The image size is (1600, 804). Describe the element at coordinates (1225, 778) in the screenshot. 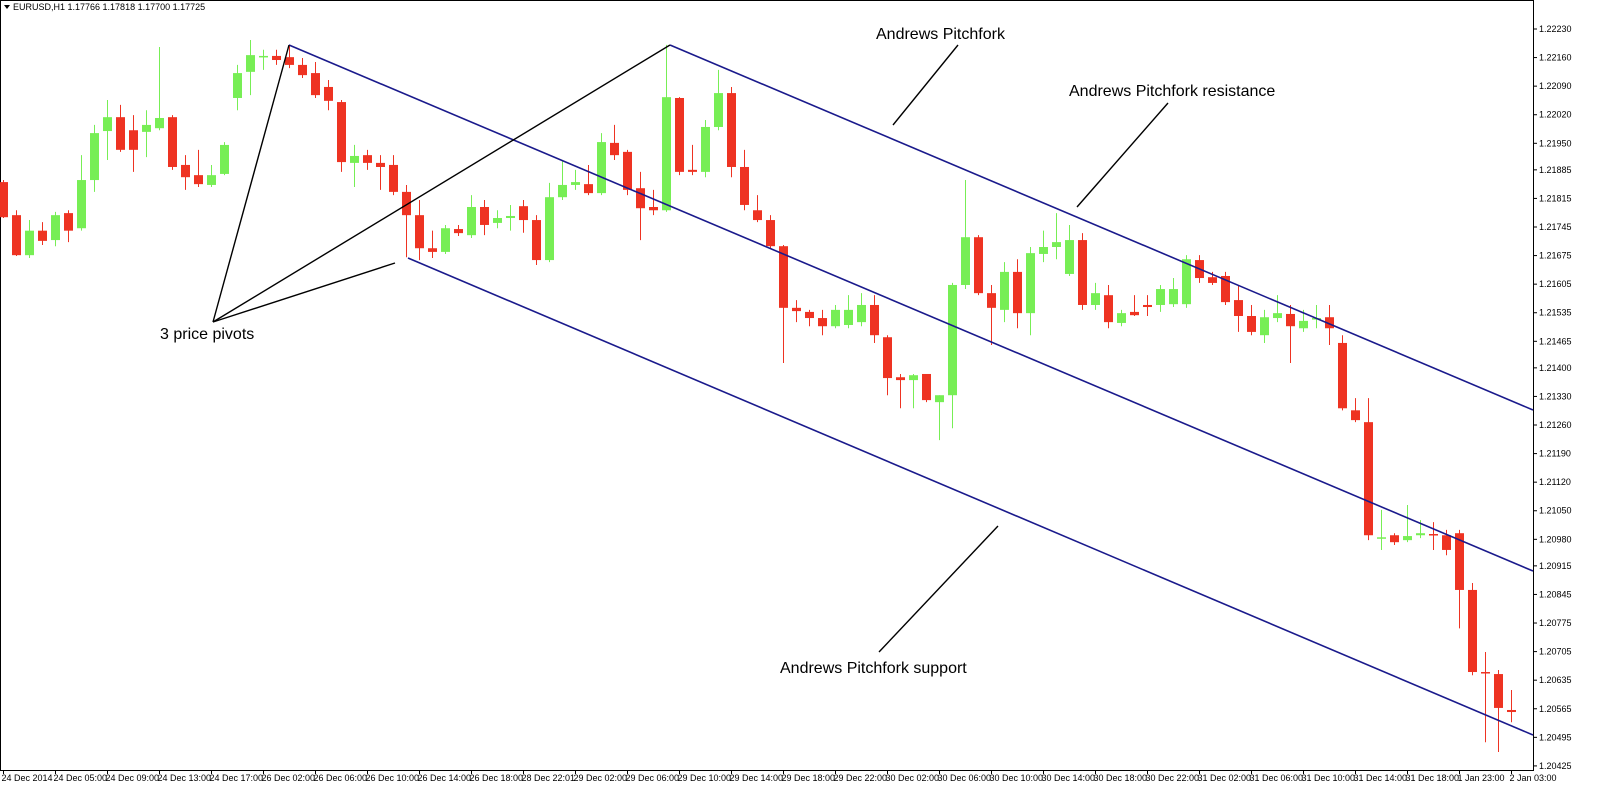

I see `x-tick-label: 31 Dec 02:00` at that location.